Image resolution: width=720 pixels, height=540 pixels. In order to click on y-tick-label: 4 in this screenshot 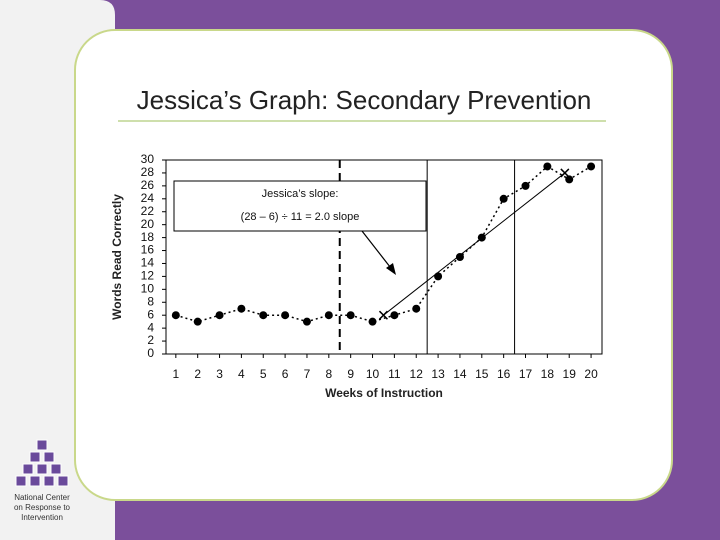, I will do `click(150, 327)`.